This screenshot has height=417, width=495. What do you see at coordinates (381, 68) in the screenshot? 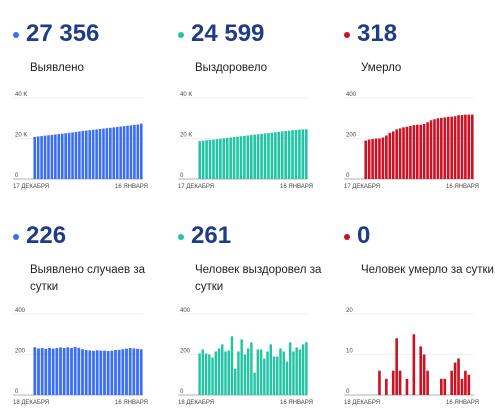
I see `stat-label: Умерло` at bounding box center [381, 68].